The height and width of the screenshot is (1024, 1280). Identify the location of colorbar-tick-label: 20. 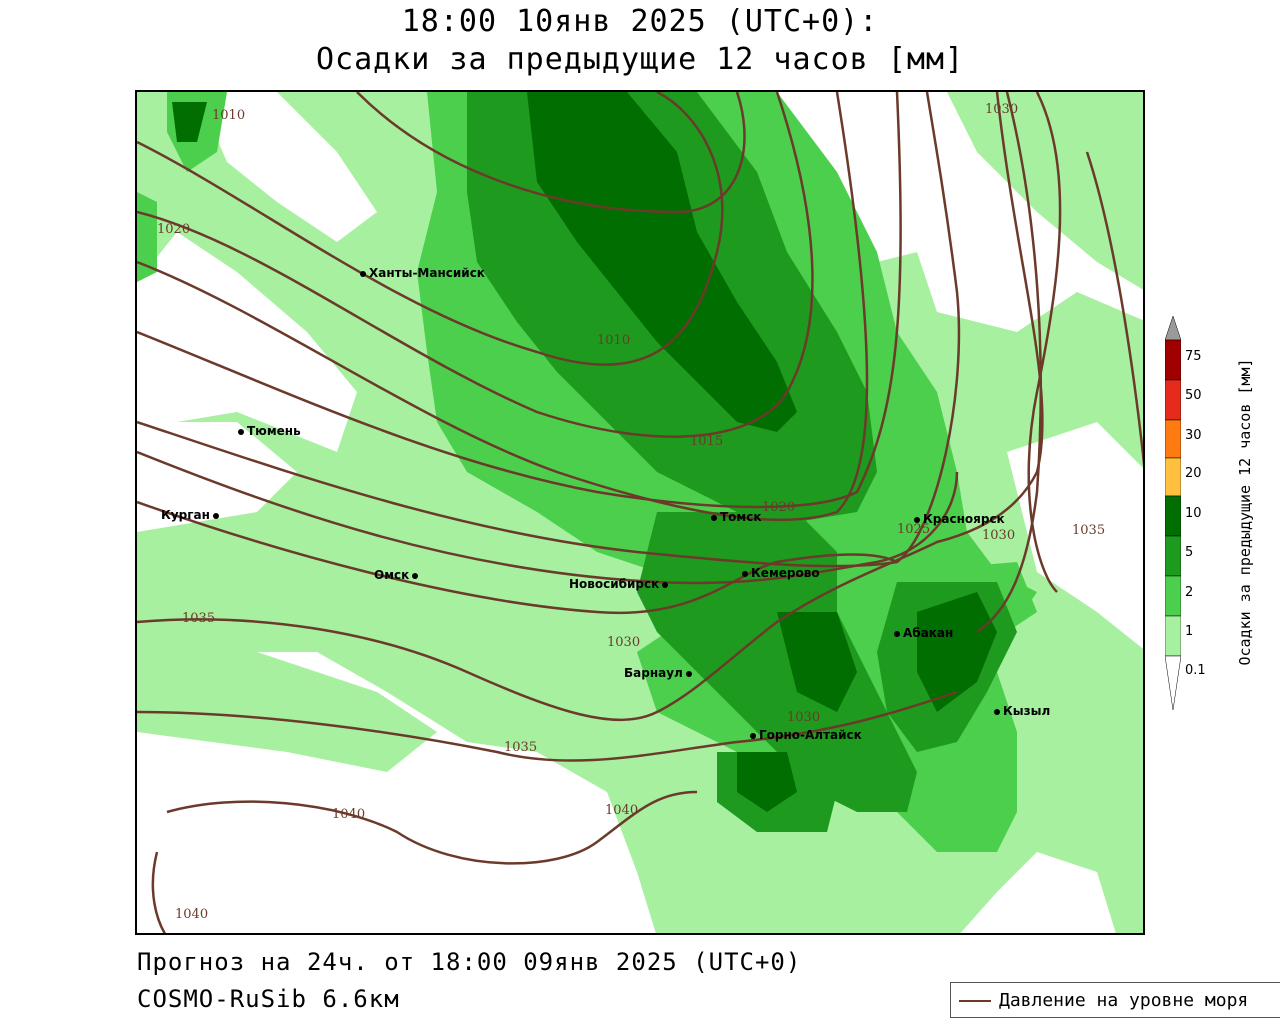
(1193, 473).